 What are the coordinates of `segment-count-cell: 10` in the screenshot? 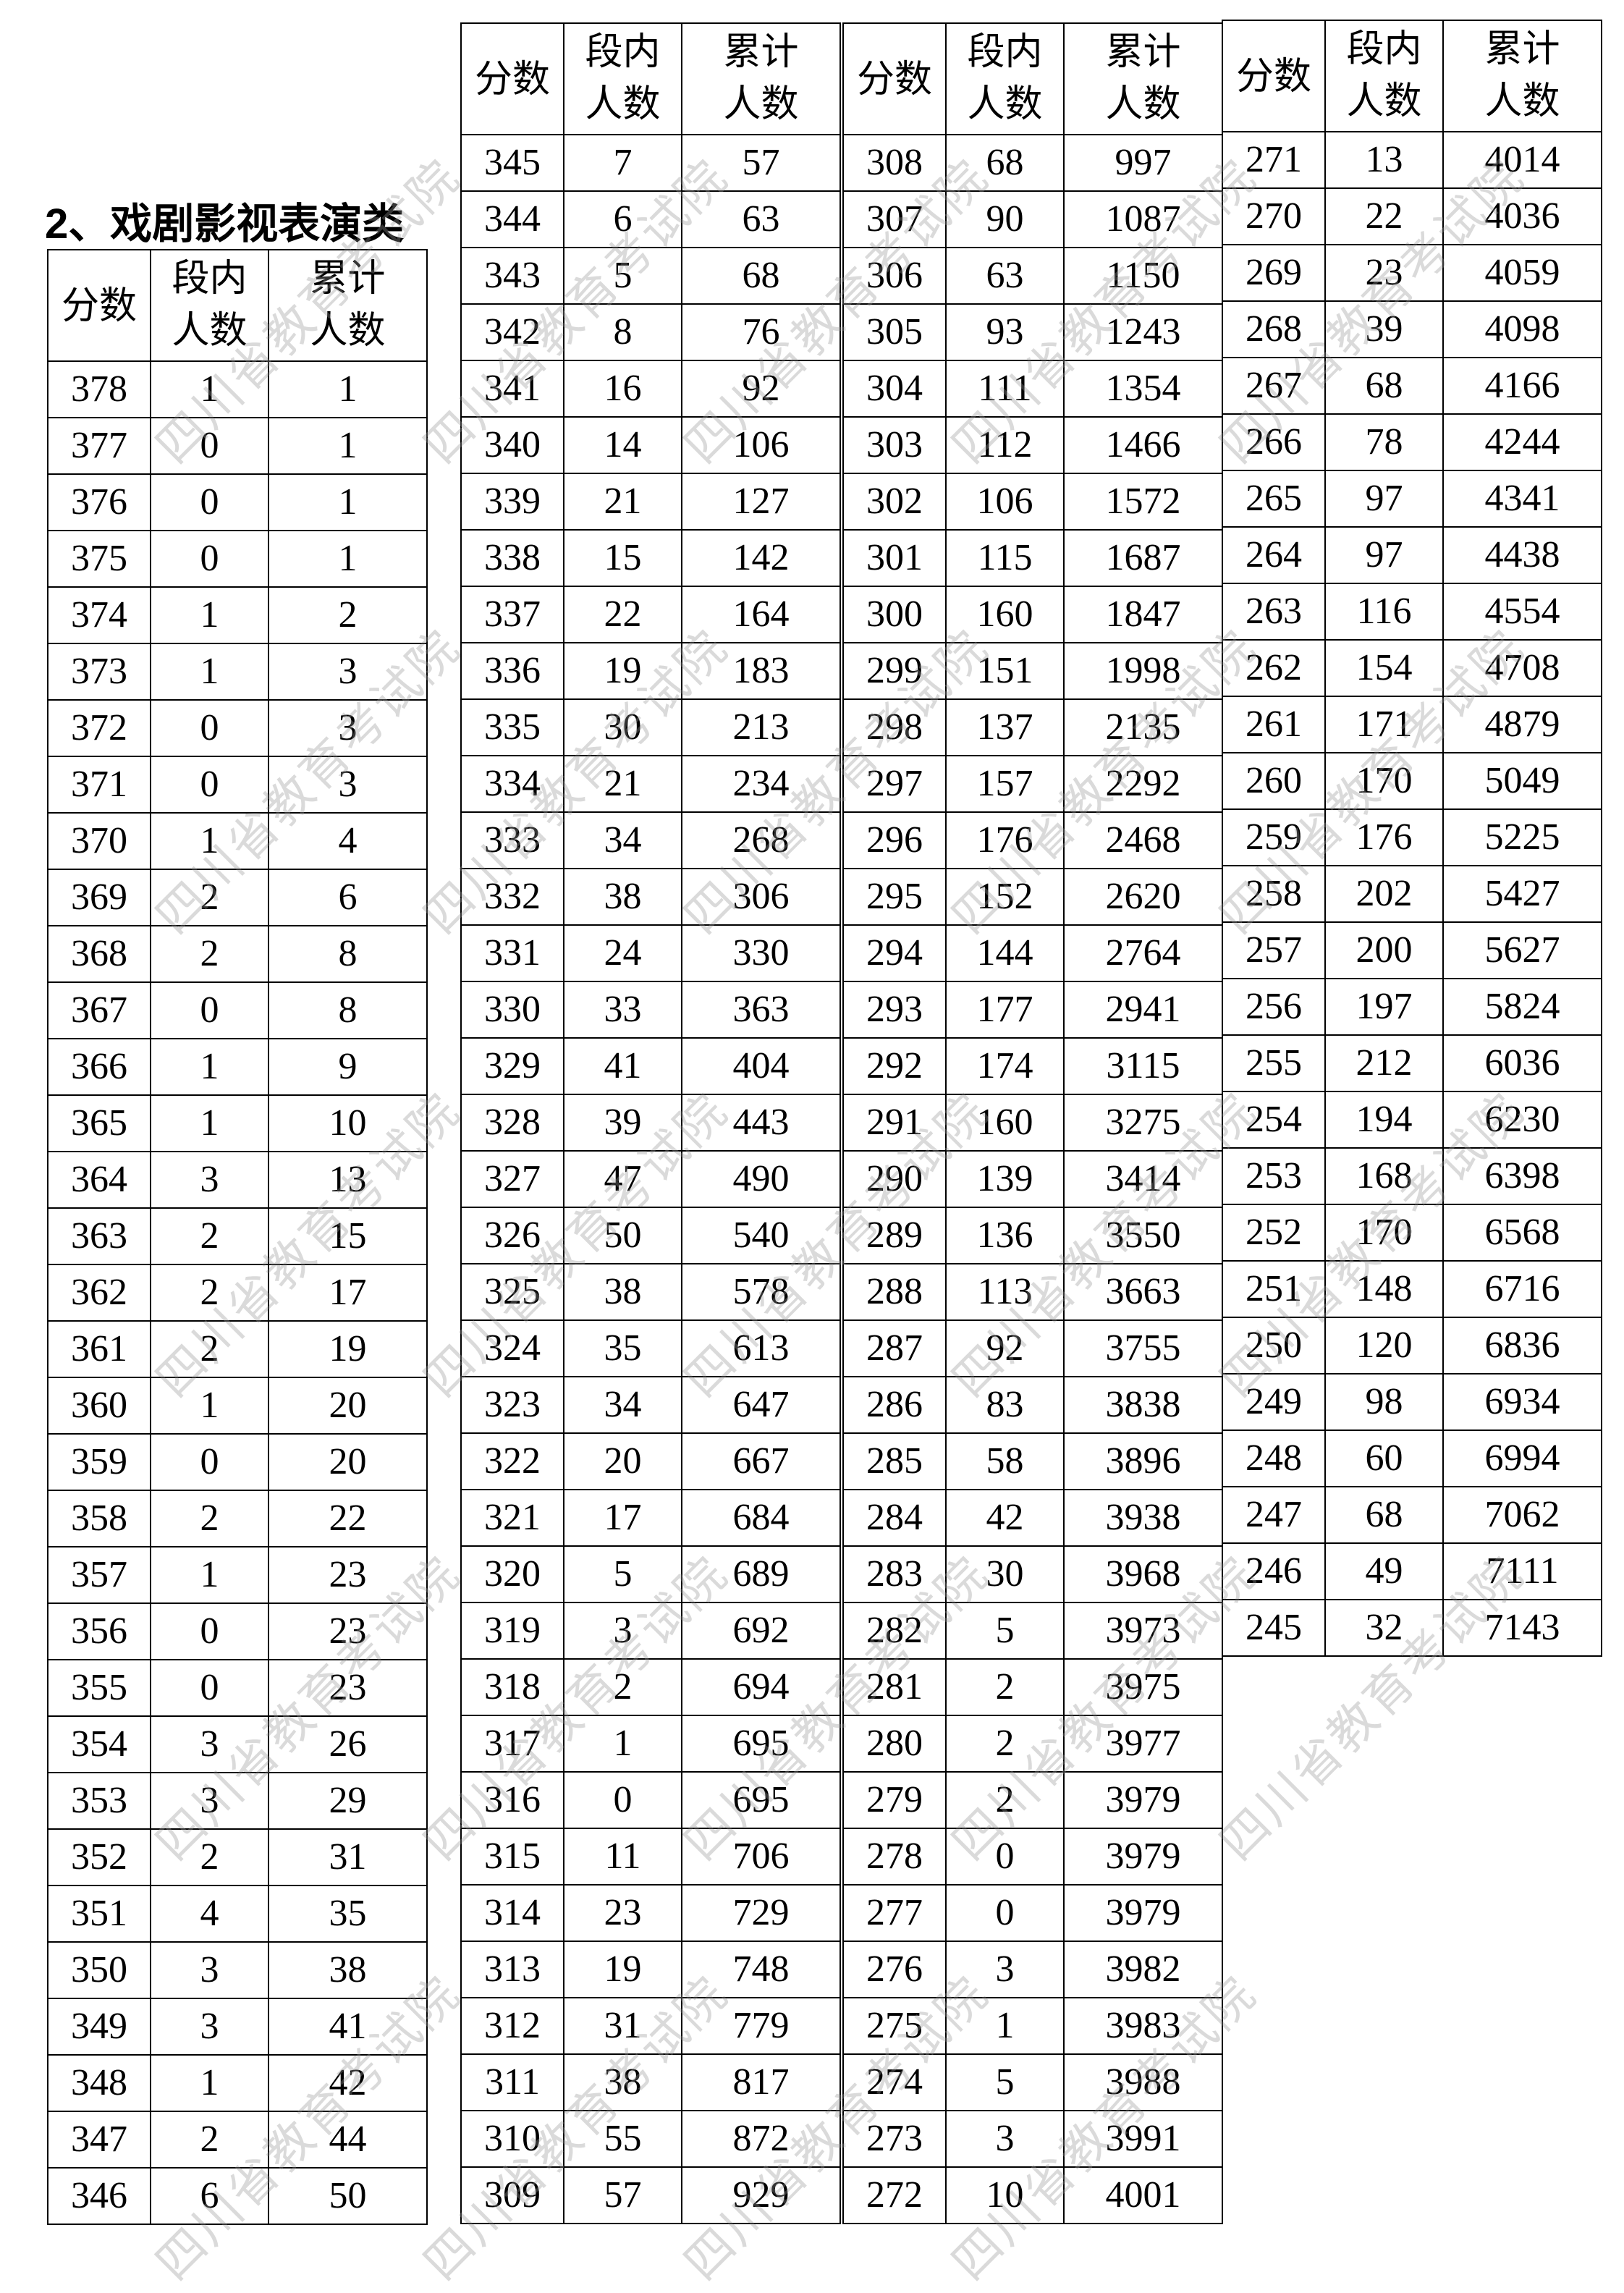 It's located at (1005, 2195).